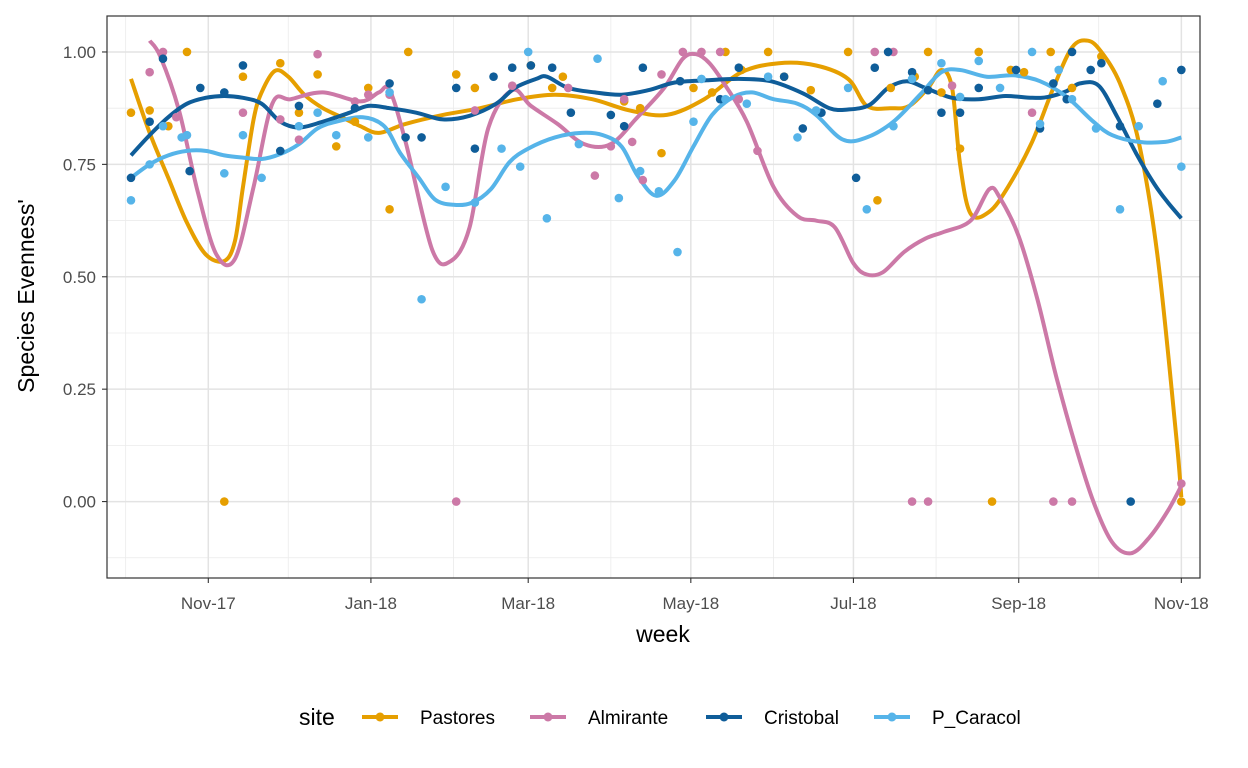 The width and height of the screenshot is (1248, 768). I want to click on x-tick-label: Mar-18, so click(528, 603).